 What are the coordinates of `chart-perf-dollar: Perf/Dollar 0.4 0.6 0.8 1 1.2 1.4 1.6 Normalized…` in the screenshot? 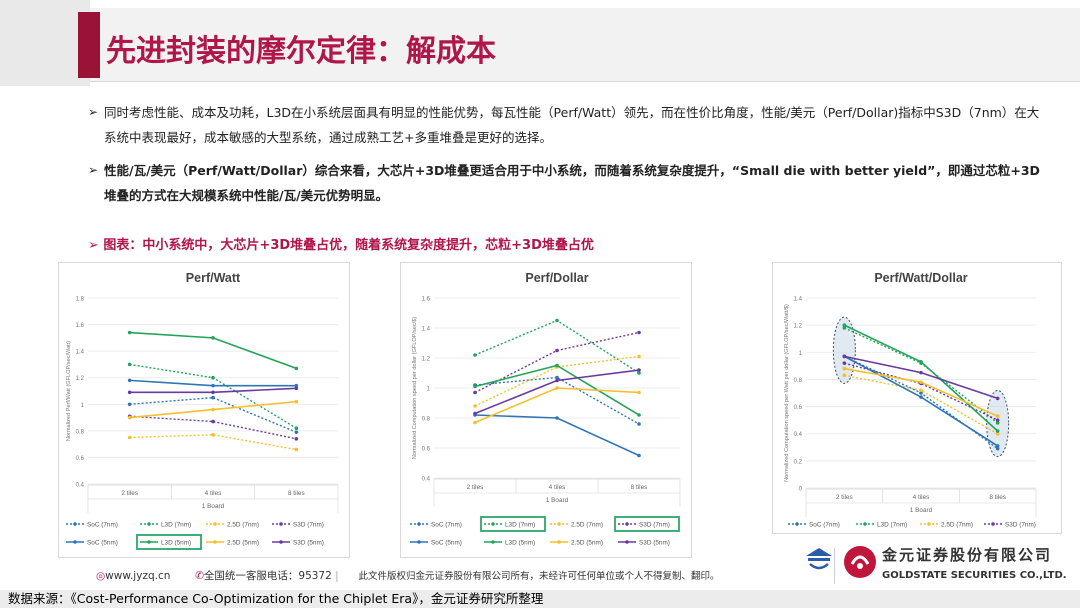 It's located at (546, 410).